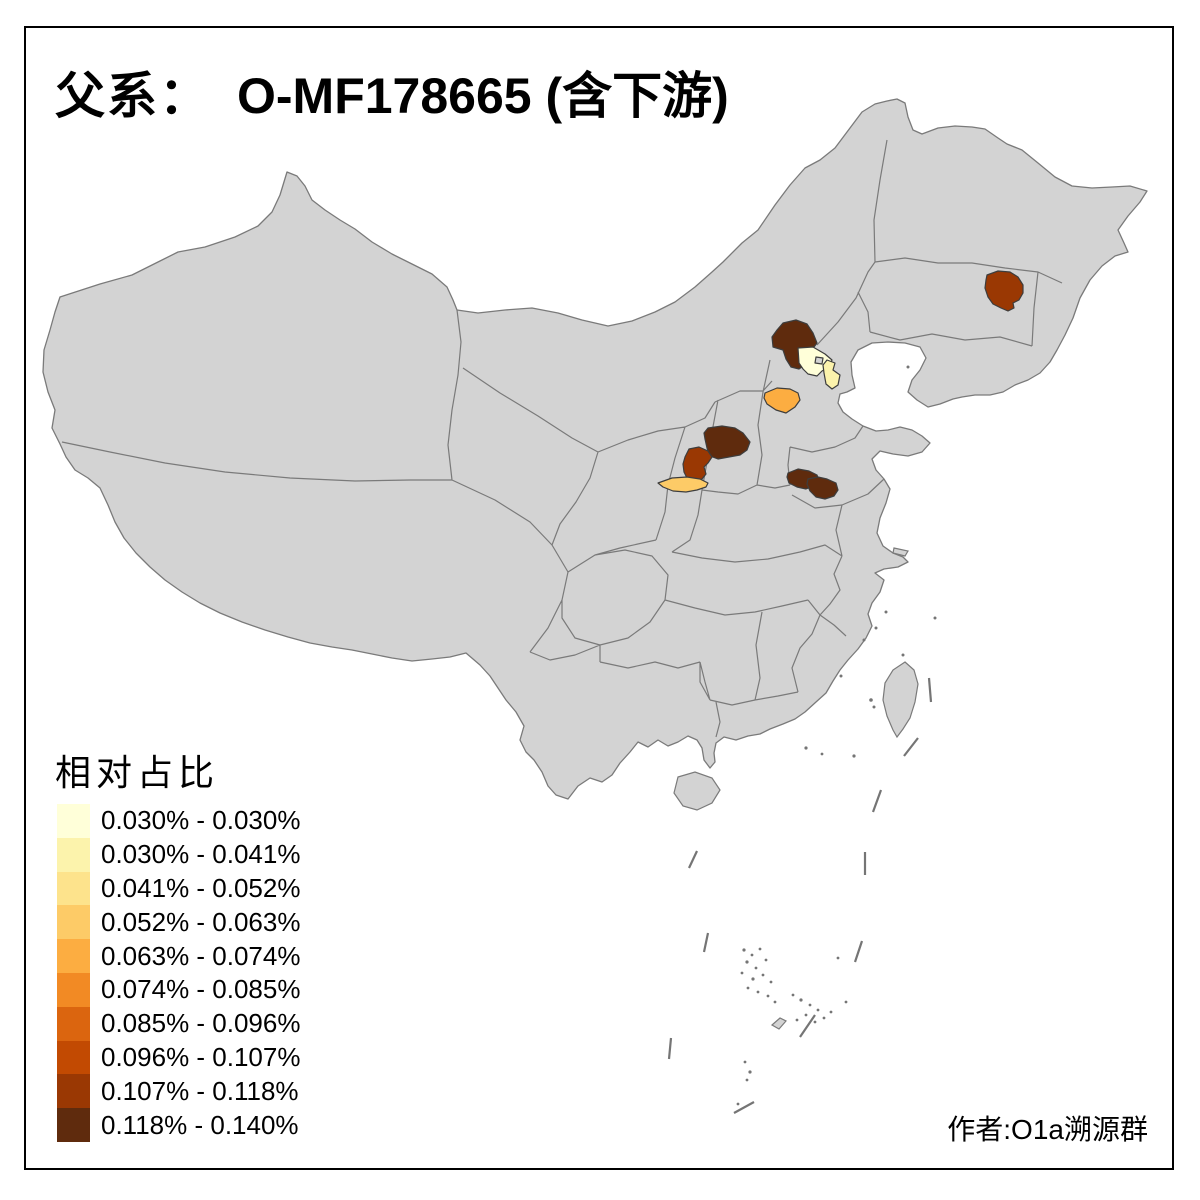 The height and width of the screenshot is (1200, 1200). I want to click on taiwan-island, so click(900, 700).